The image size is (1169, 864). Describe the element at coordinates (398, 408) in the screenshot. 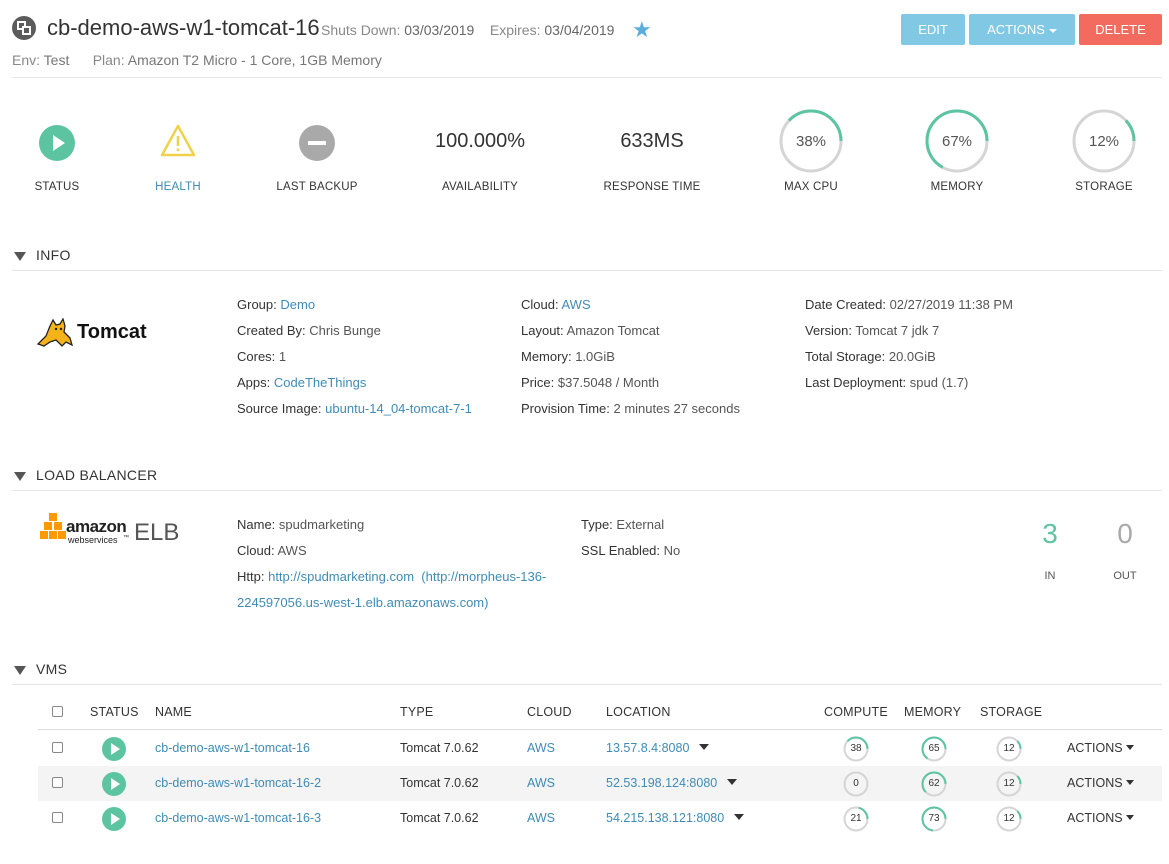

I see `info-col1-field-value: ubuntu-14_04-tomcat-7-1` at that location.